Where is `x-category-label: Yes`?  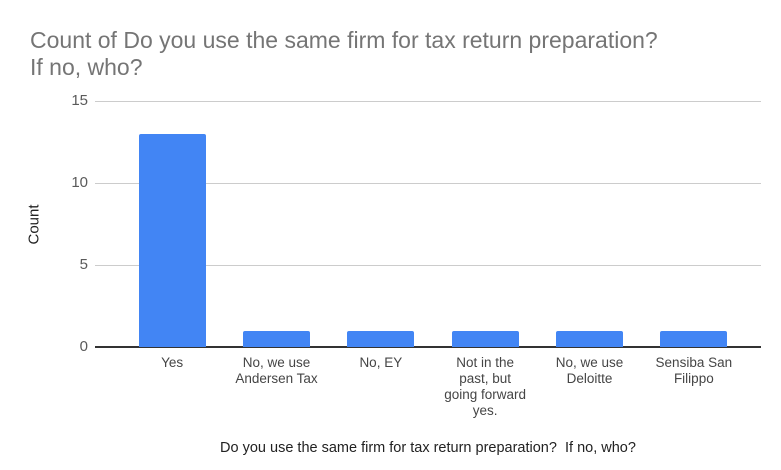
x-category-label: Yes is located at coordinates (172, 362).